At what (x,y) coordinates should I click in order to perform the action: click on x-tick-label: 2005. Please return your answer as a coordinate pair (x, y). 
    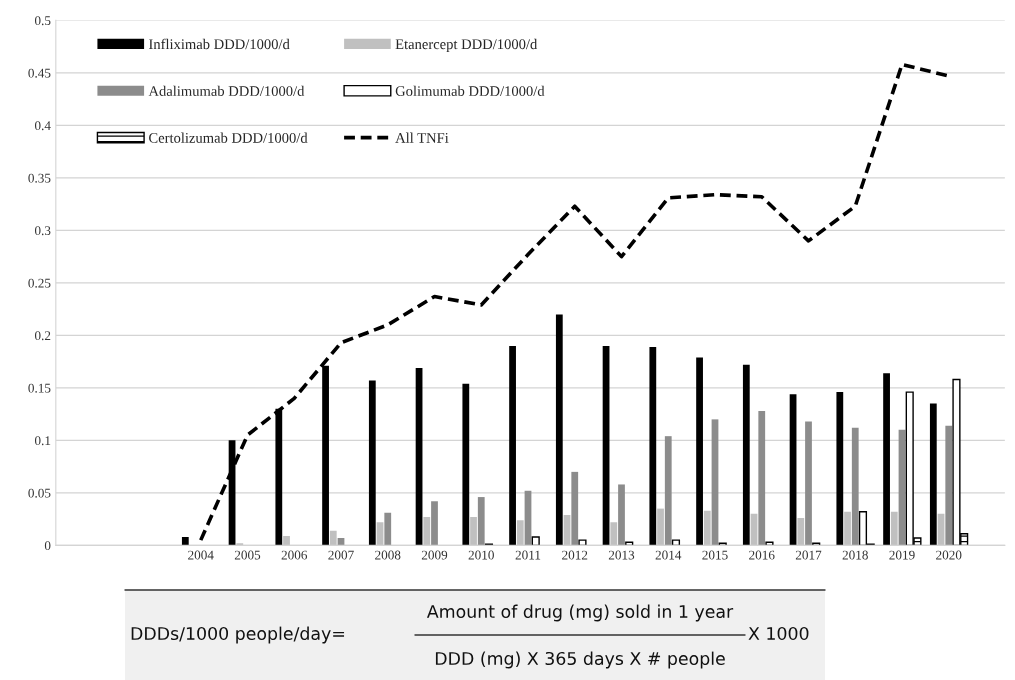
    Looking at the image, I should click on (247, 555).